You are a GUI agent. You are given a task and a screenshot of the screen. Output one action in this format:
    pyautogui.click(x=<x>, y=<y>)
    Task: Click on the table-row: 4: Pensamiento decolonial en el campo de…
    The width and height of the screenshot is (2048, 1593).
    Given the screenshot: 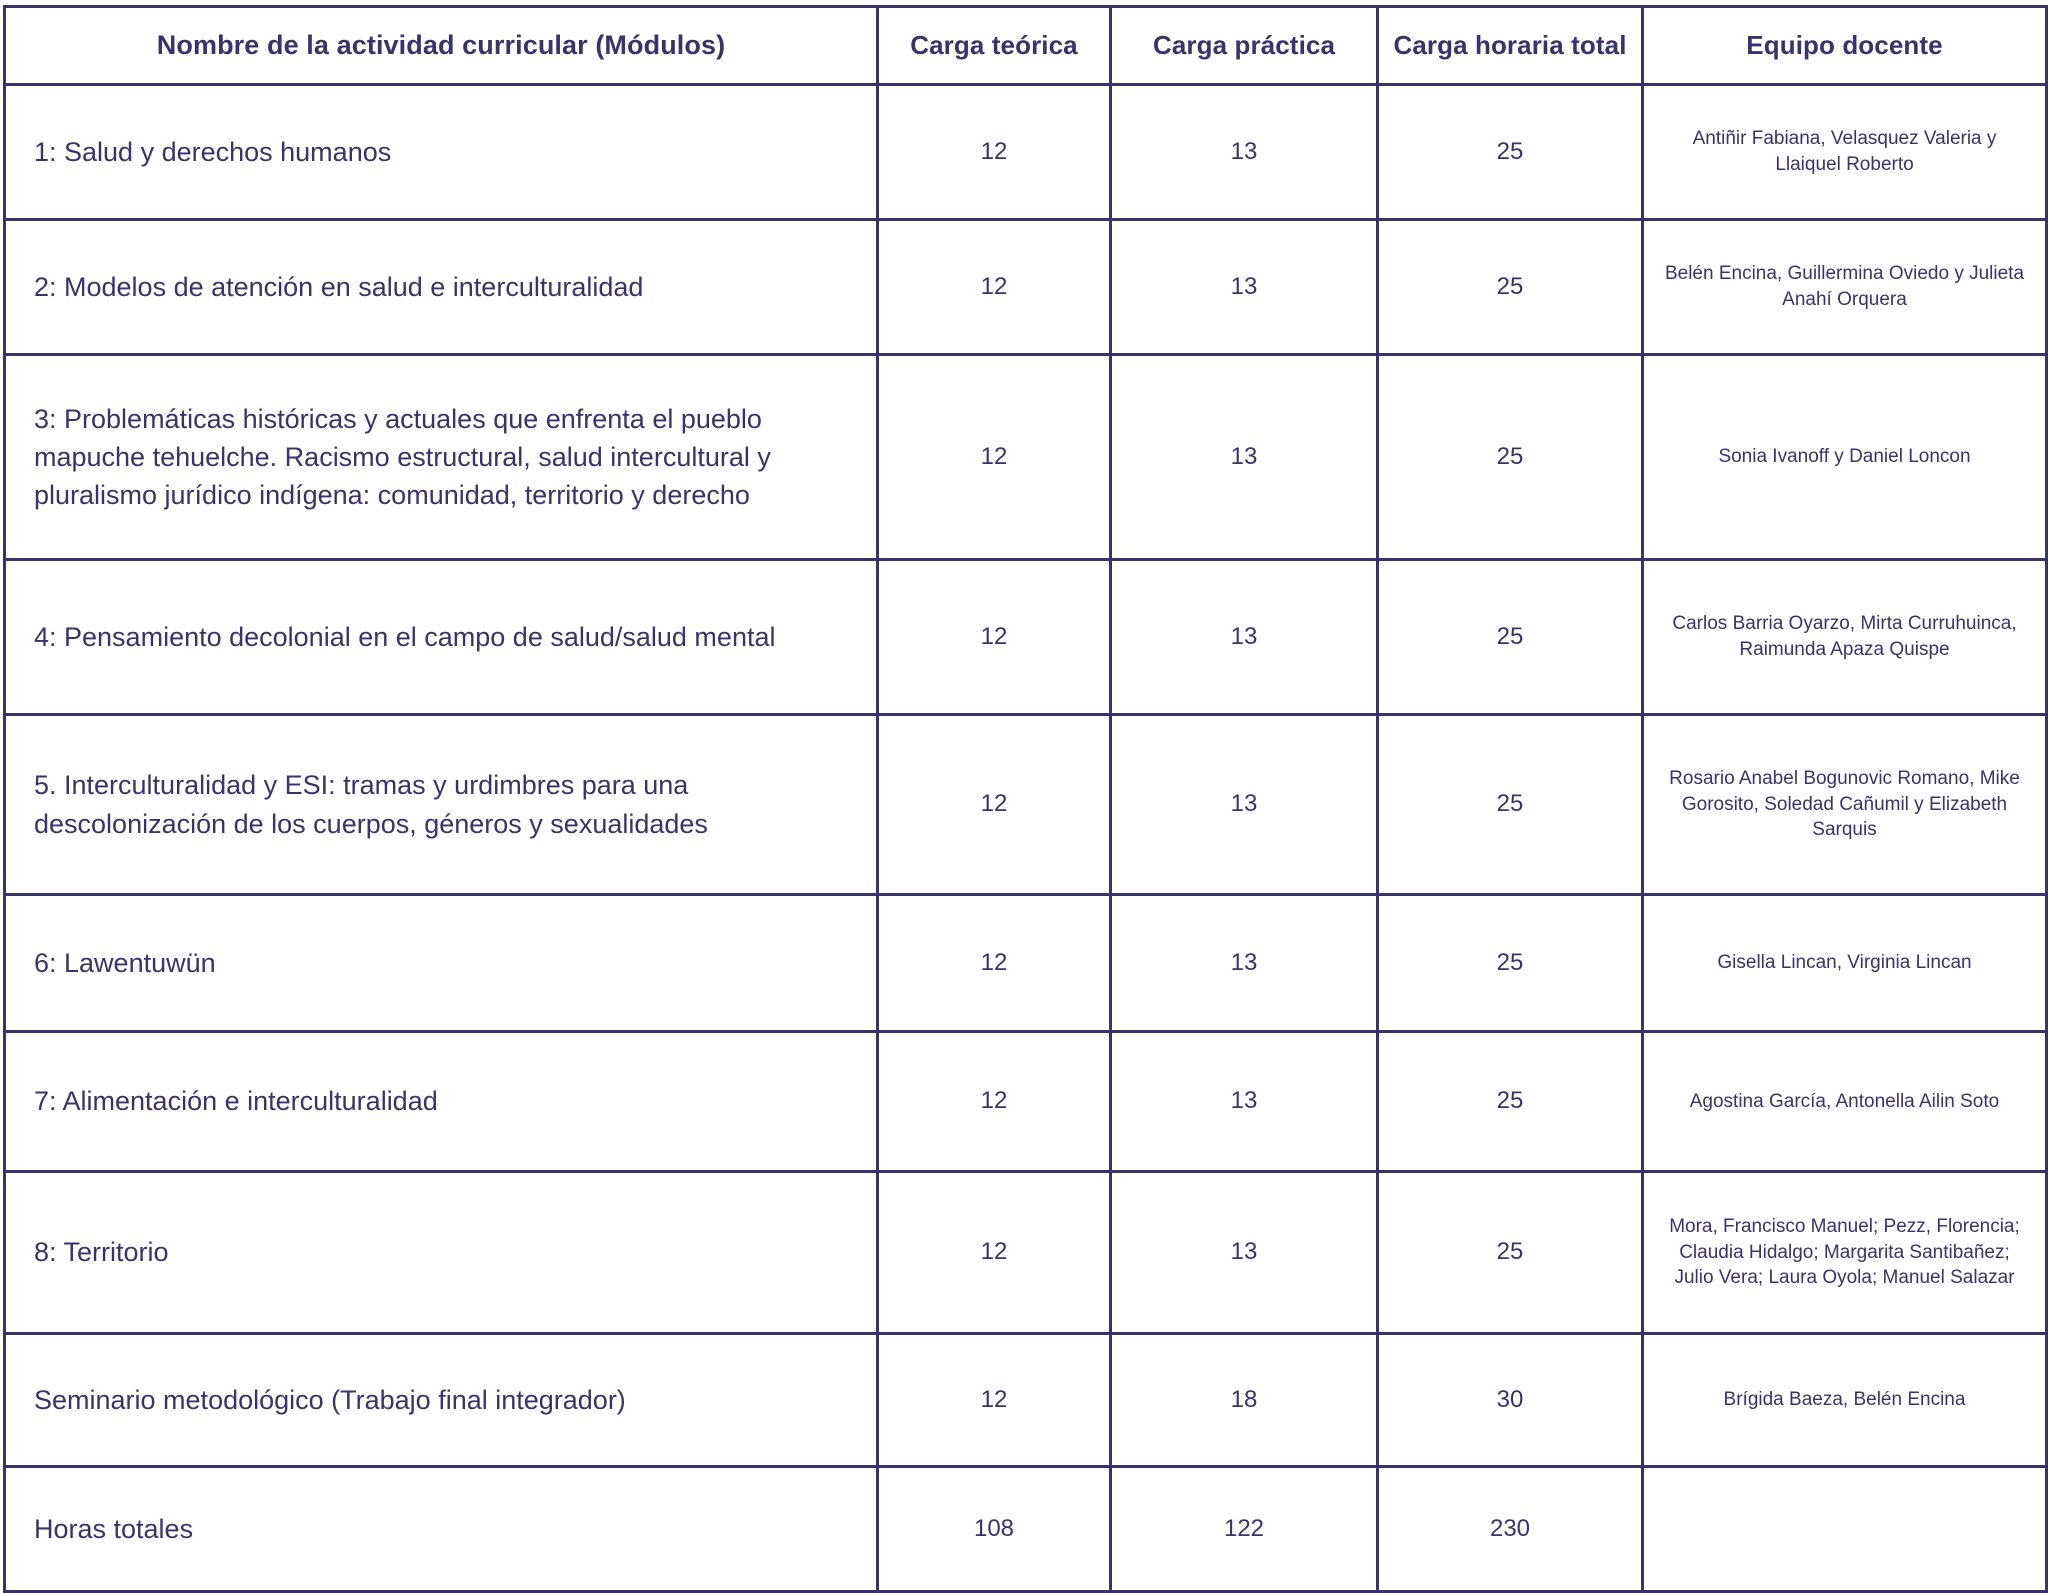 What is the action you would take?
    pyautogui.click(x=1025, y=637)
    